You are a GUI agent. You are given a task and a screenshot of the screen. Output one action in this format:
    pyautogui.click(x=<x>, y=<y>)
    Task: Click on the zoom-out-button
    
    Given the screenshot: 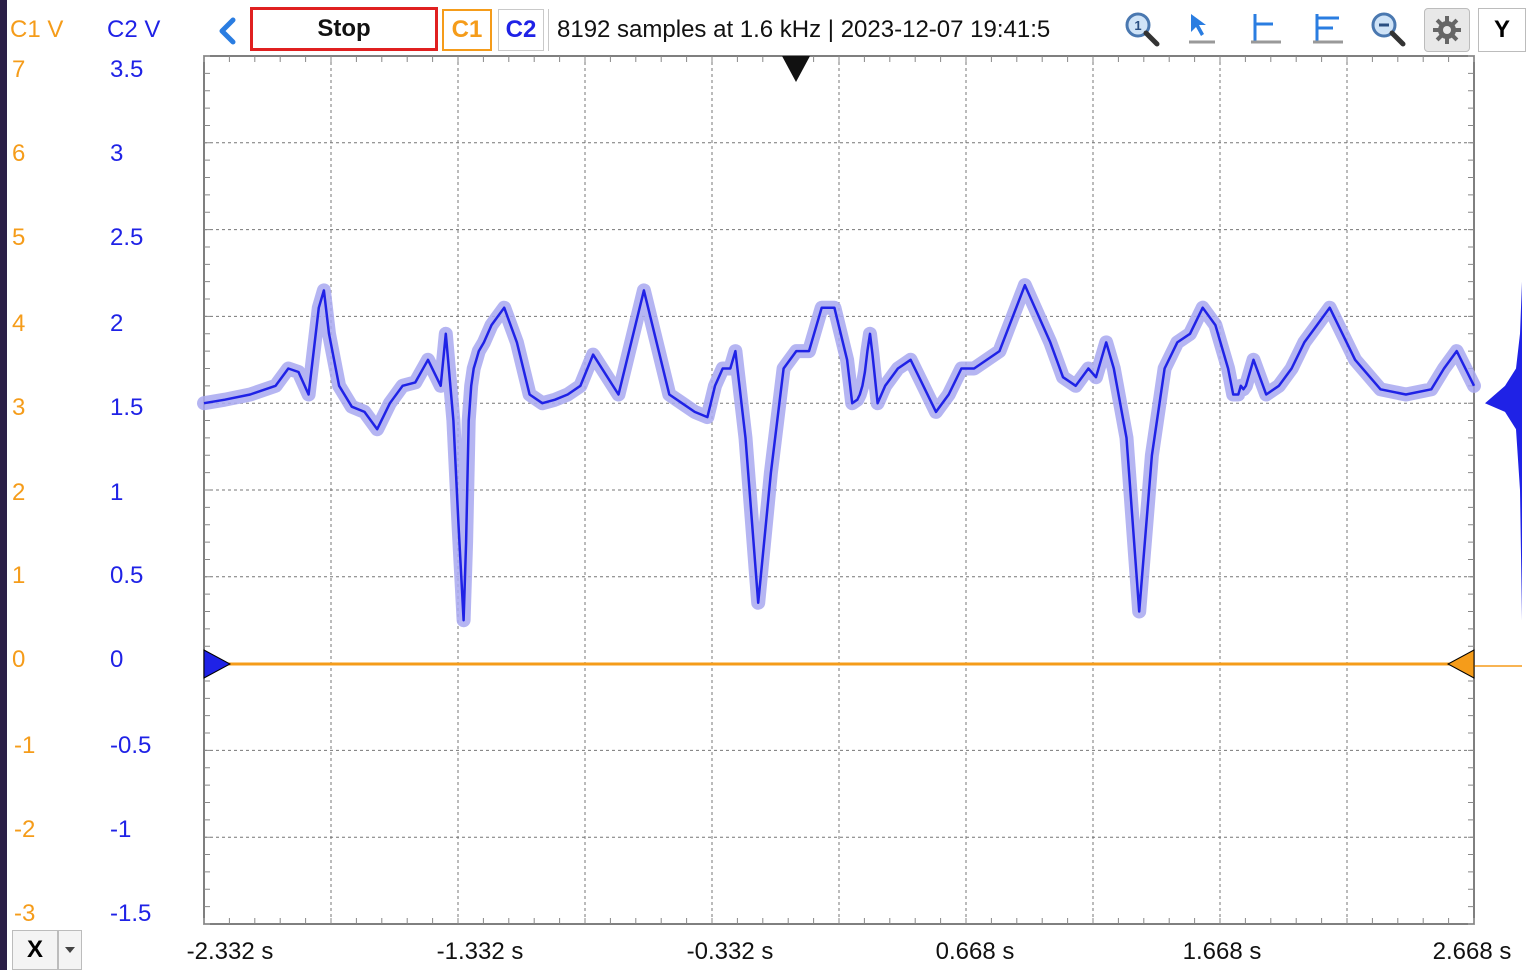 What is the action you would take?
    pyautogui.click(x=1388, y=29)
    